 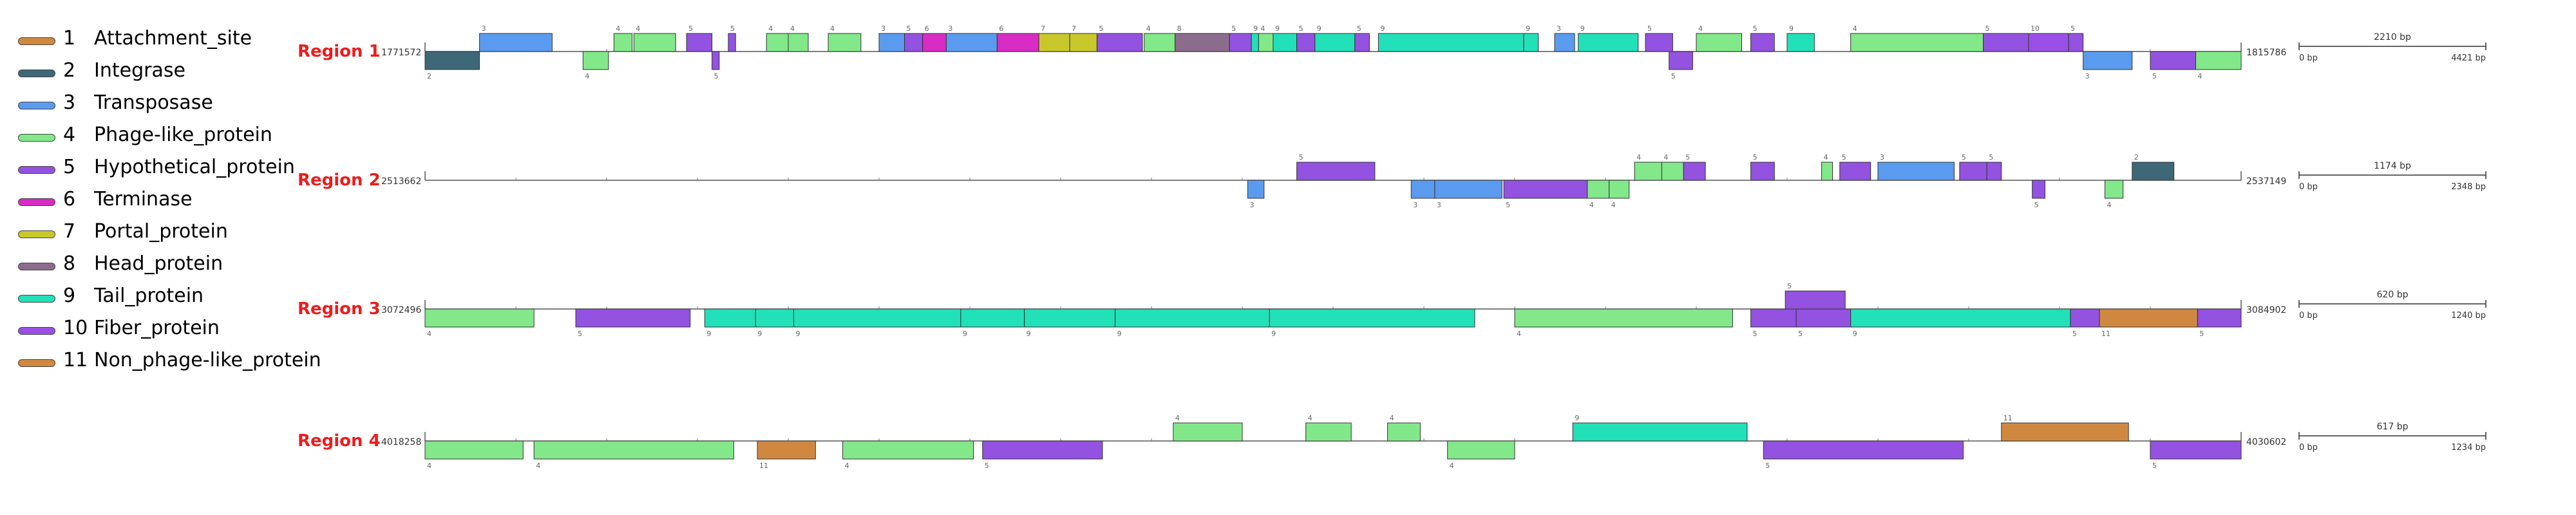 I want to click on region-start: 2513662, so click(x=401, y=181).